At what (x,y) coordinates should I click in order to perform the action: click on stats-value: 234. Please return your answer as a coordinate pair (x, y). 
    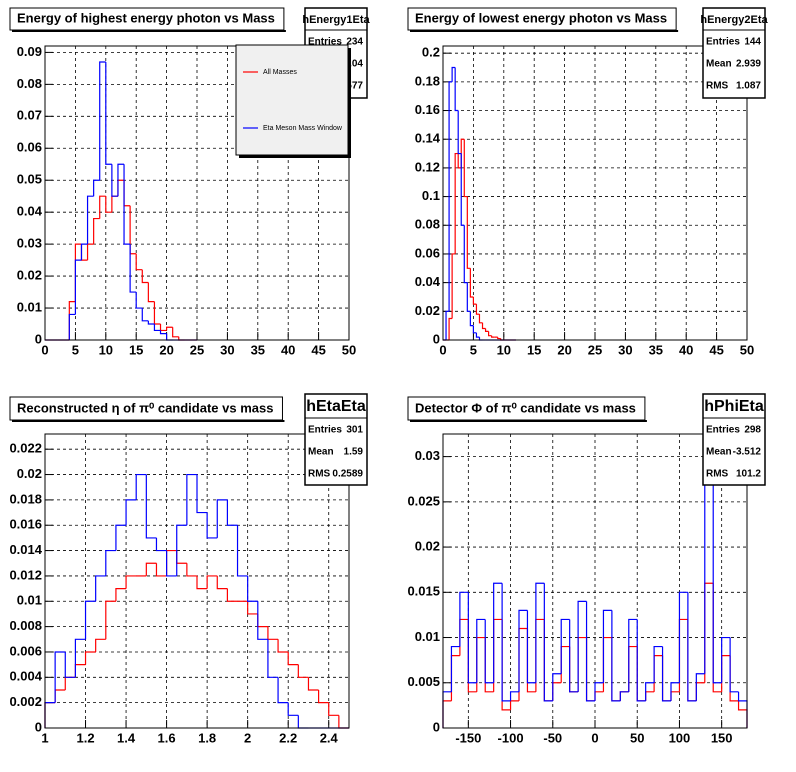
    Looking at the image, I should click on (354, 42).